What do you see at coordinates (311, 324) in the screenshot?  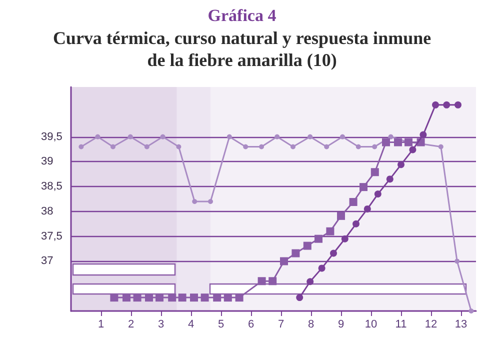 I see `x-tick-label: 8` at bounding box center [311, 324].